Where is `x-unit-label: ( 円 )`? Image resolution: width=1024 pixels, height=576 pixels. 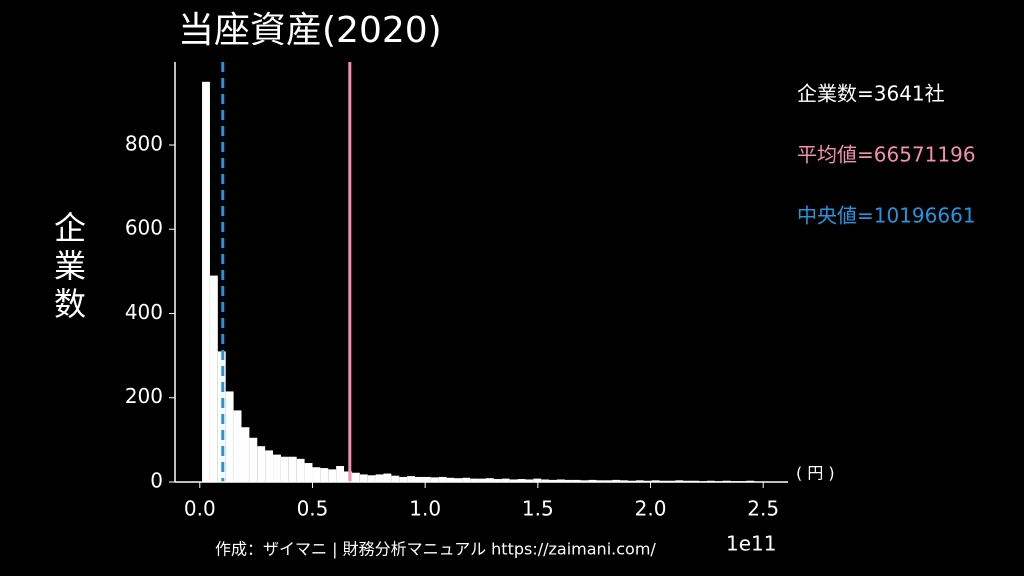 x-unit-label: ( 円 ) is located at coordinates (815, 473).